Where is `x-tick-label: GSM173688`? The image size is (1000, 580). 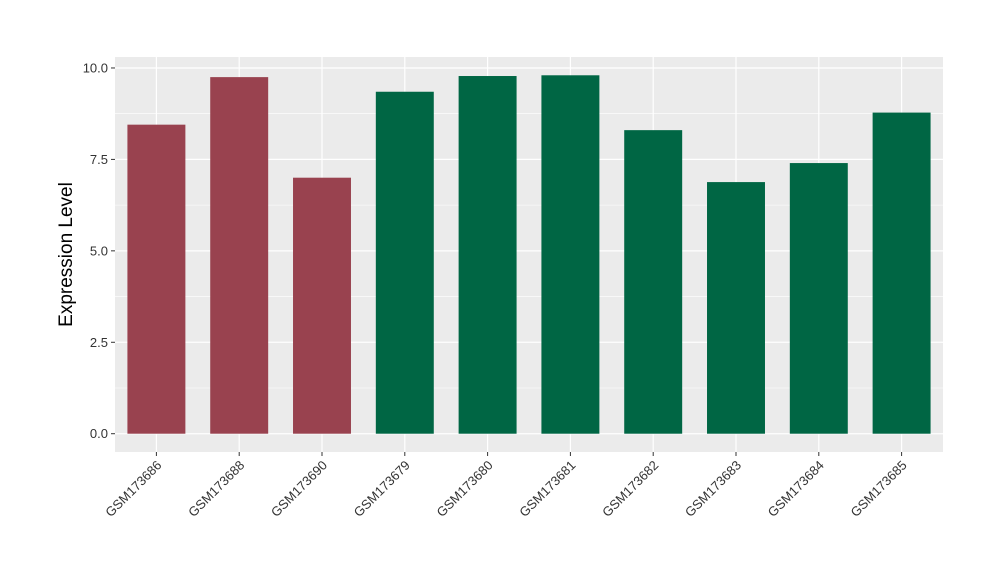
x-tick-label: GSM173688 is located at coordinates (216, 489).